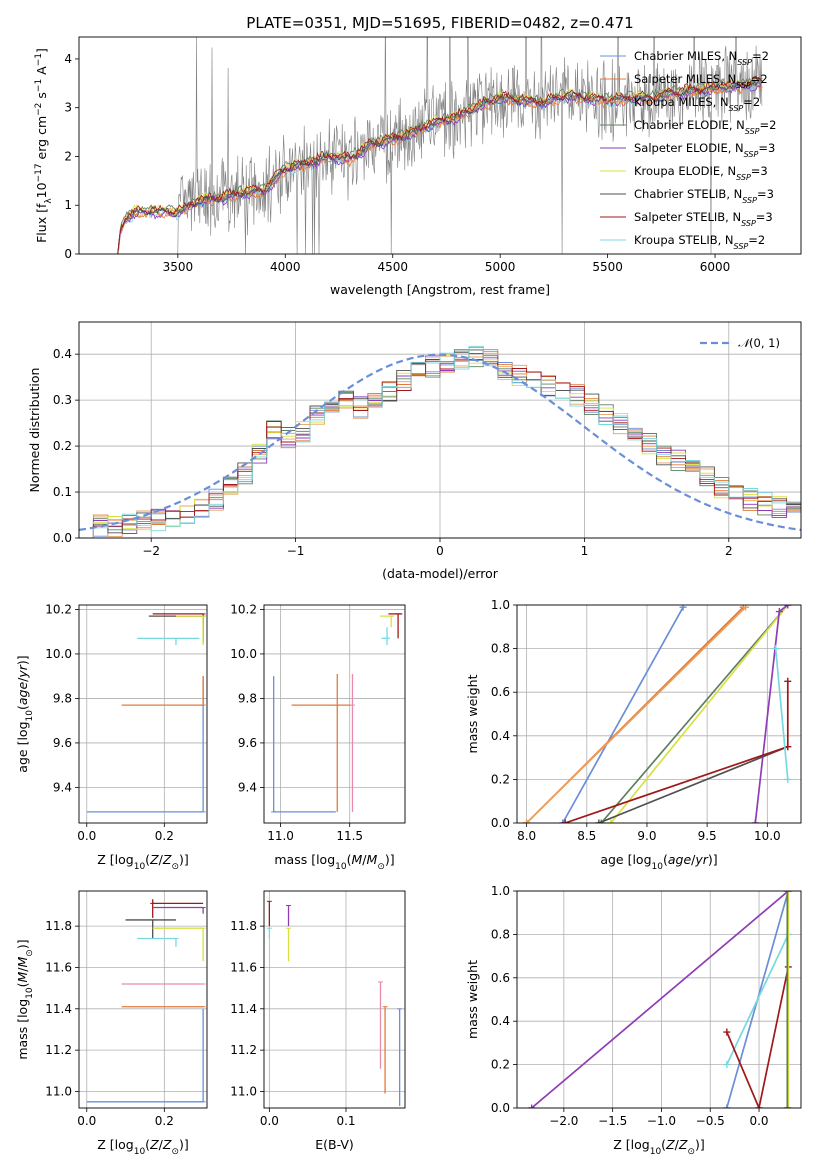 This screenshot has width=819, height=1170. Describe the element at coordinates (62, 698) in the screenshot. I see `y-tick-label: 9.8` at that location.